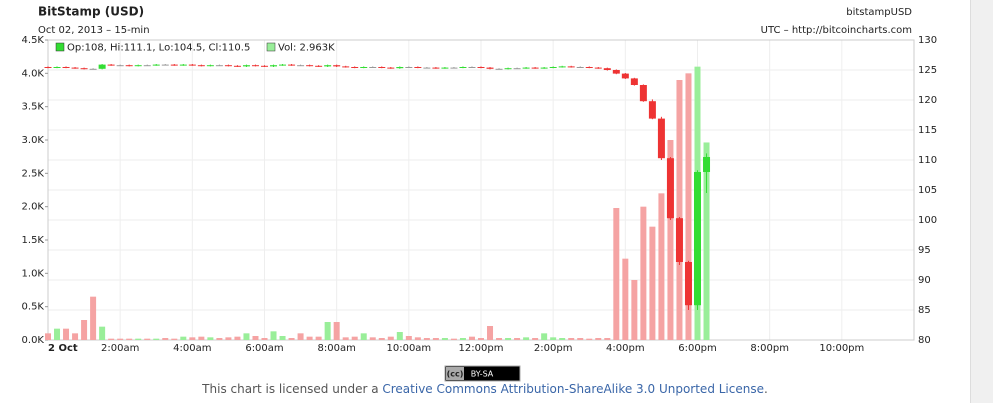  I want to click on license-suffix: ., so click(766, 389).